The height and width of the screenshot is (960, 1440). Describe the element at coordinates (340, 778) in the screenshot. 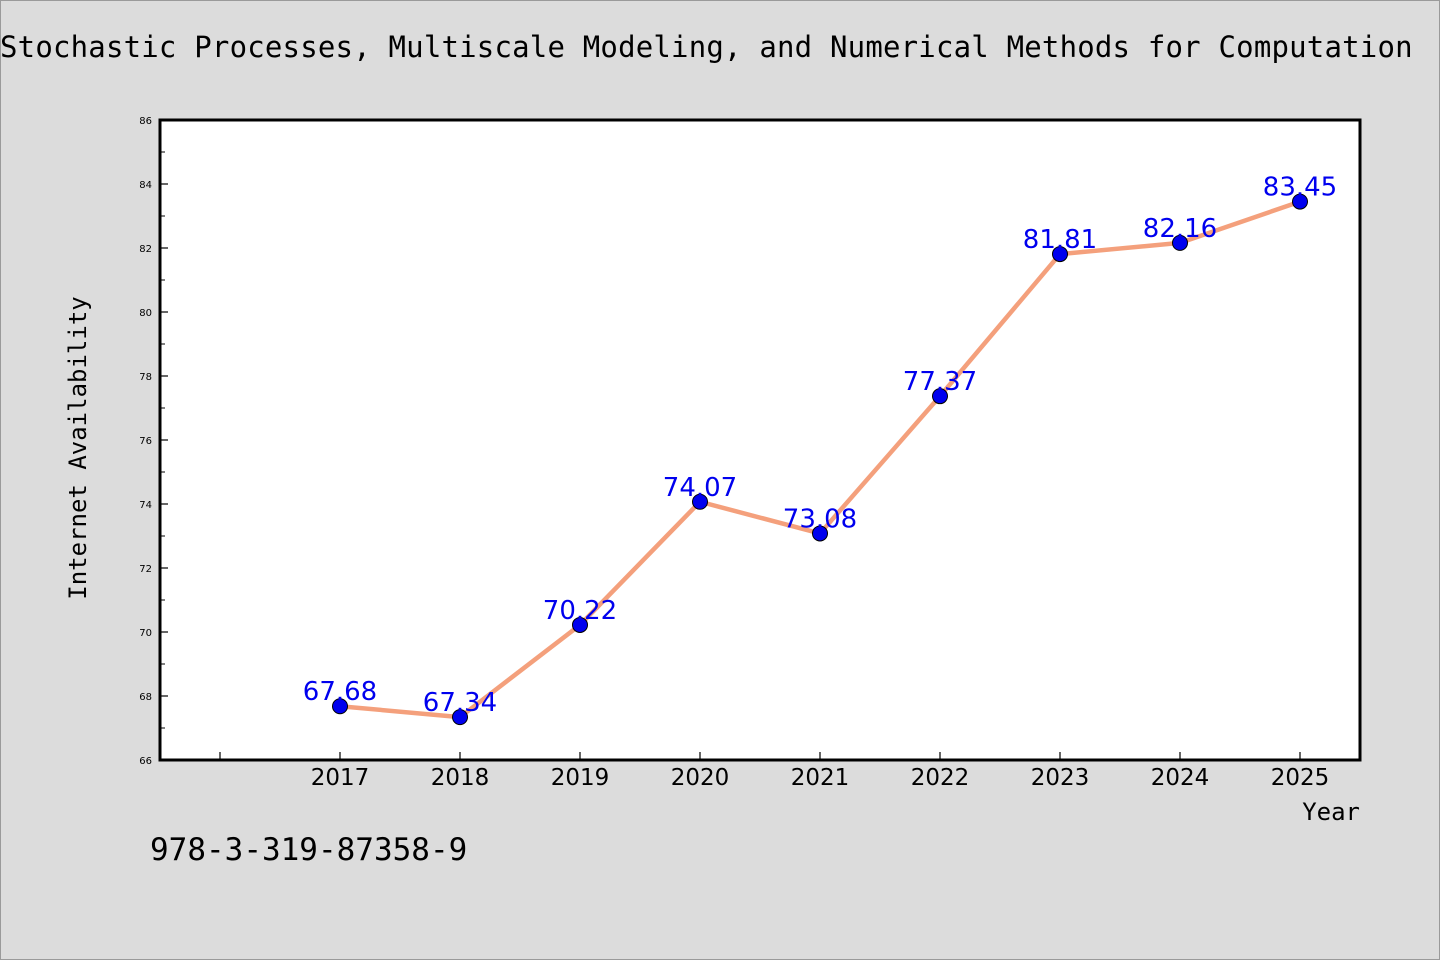

I see `x-tick-label: 2017` at that location.